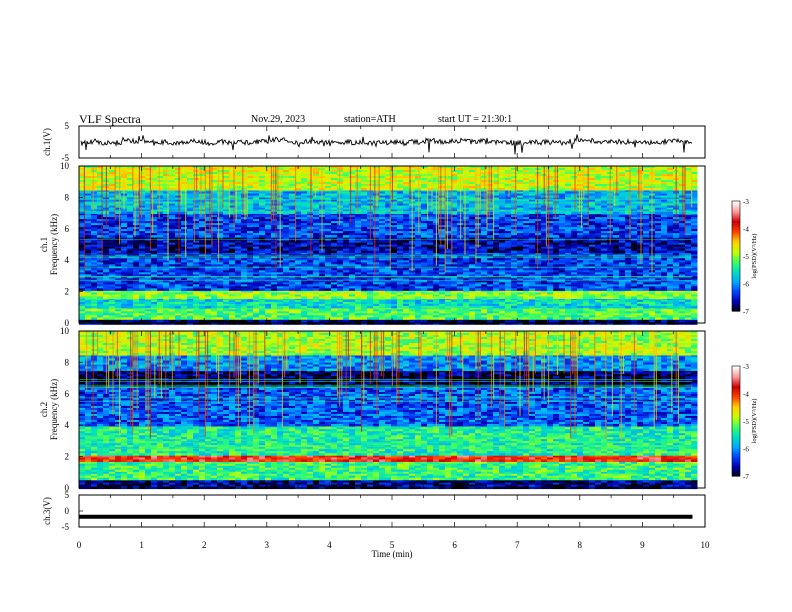  Describe the element at coordinates (640, 216) in the screenshot. I see `ch1-band-6-cell` at that location.